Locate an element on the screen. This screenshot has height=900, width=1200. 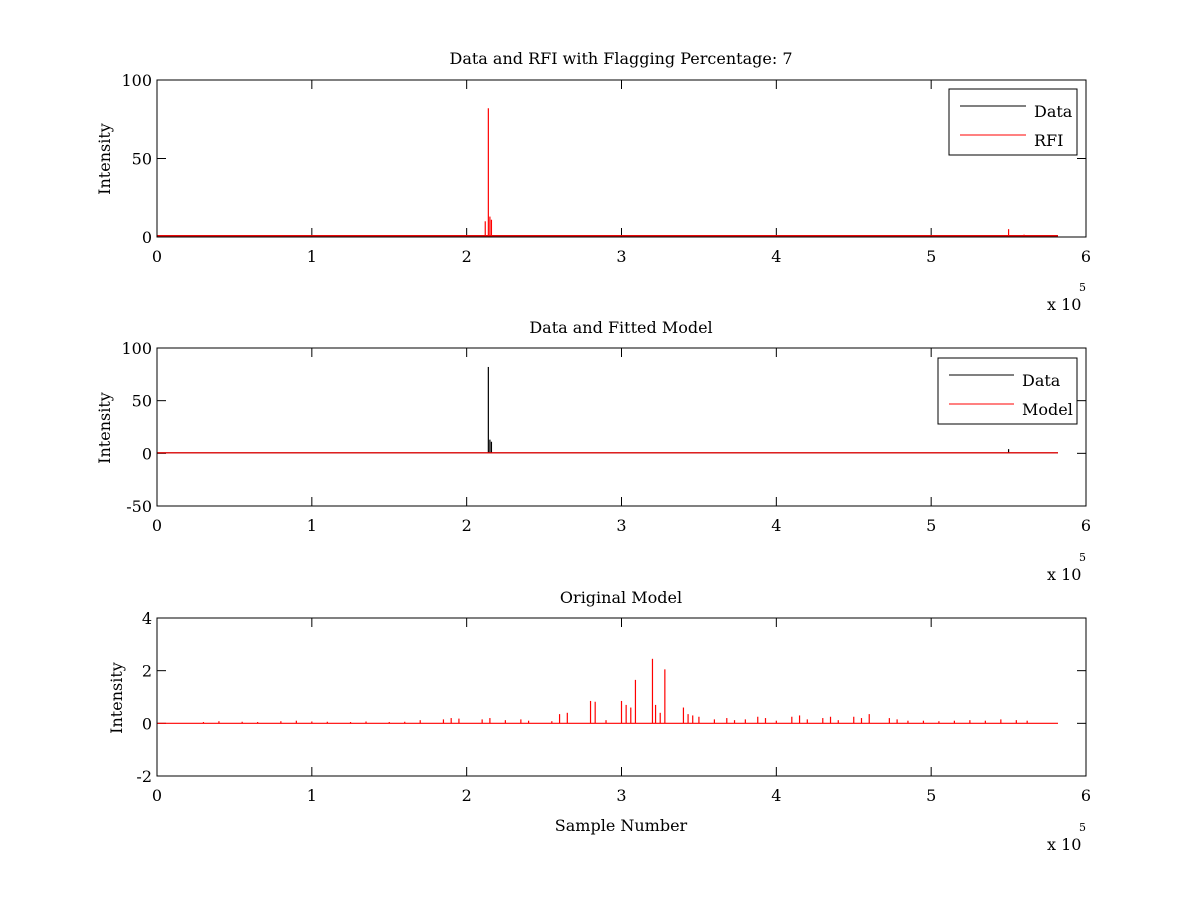
panel-model-fit-title: Data and Fitted Model is located at coordinates (620, 327).